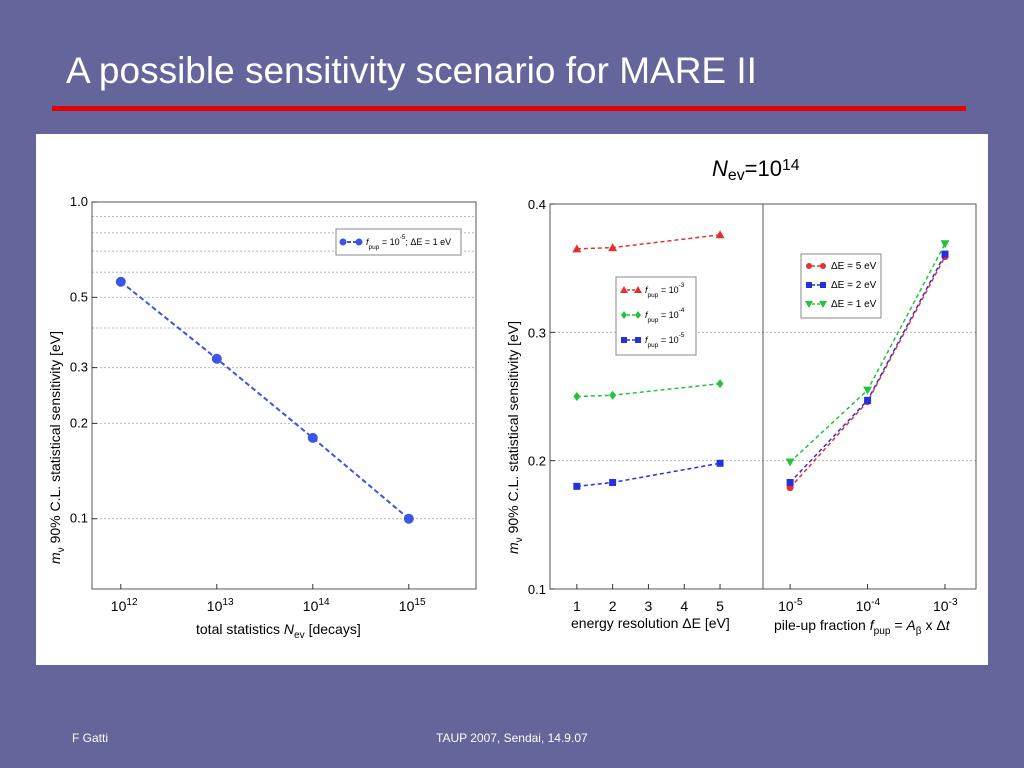 The width and height of the screenshot is (1024, 768). What do you see at coordinates (79, 422) in the screenshot?
I see `left-y-tick-label: 0.2` at bounding box center [79, 422].